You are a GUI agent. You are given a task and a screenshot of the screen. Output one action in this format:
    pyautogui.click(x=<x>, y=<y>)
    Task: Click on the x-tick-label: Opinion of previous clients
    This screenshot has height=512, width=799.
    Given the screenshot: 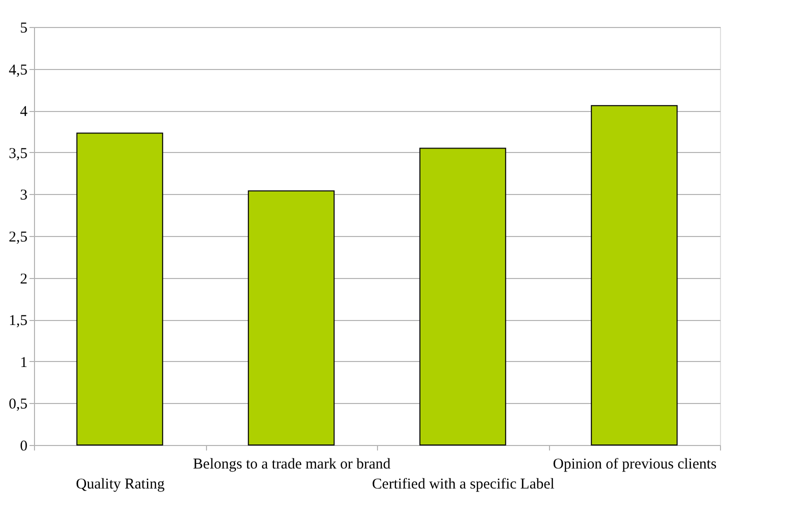 What is the action you would take?
    pyautogui.click(x=634, y=464)
    